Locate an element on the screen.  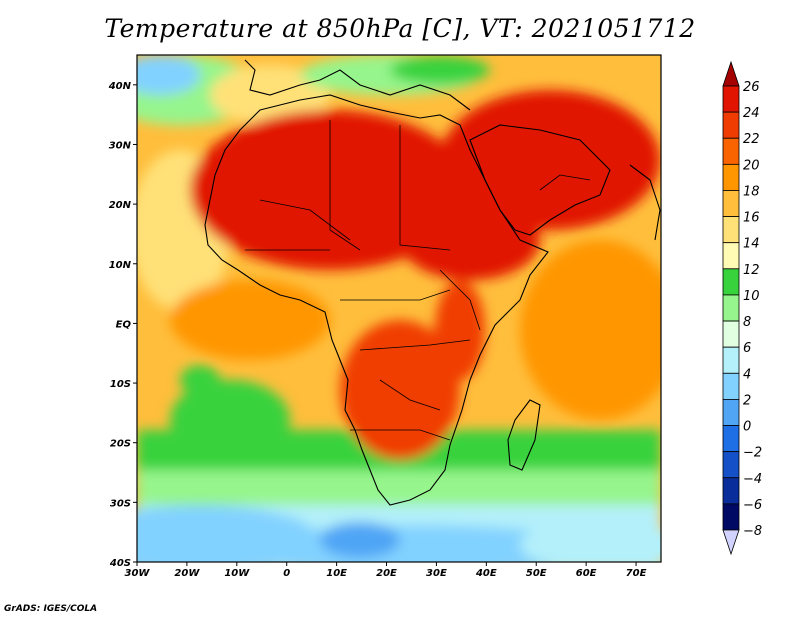
lat-tick-label: 40N is located at coordinates (120, 86).